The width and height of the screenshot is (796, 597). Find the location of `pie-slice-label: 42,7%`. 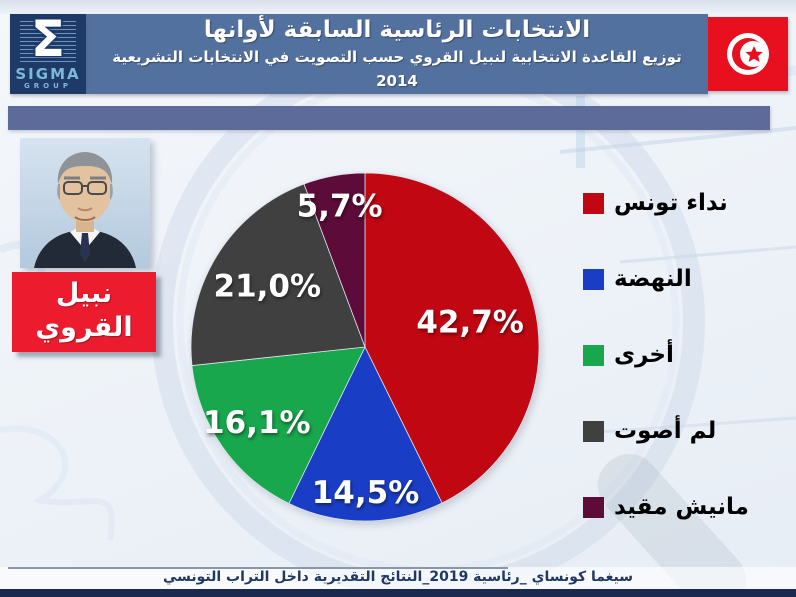

pie-slice-label: 42,7% is located at coordinates (470, 323).